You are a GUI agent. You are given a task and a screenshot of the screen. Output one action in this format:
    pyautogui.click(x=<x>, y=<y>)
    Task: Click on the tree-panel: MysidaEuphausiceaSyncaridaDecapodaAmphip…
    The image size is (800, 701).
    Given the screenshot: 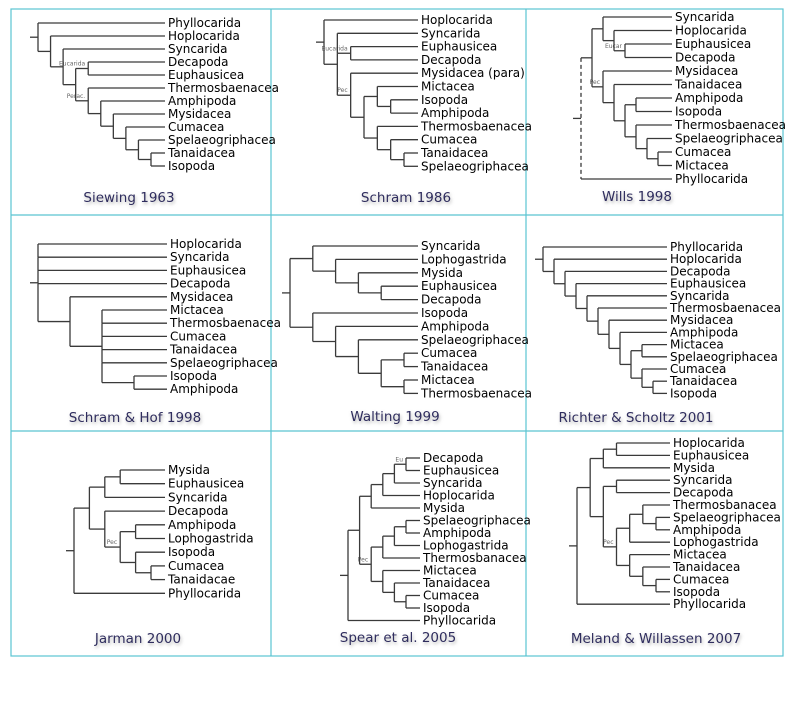 What is the action you would take?
    pyautogui.click(x=160, y=531)
    